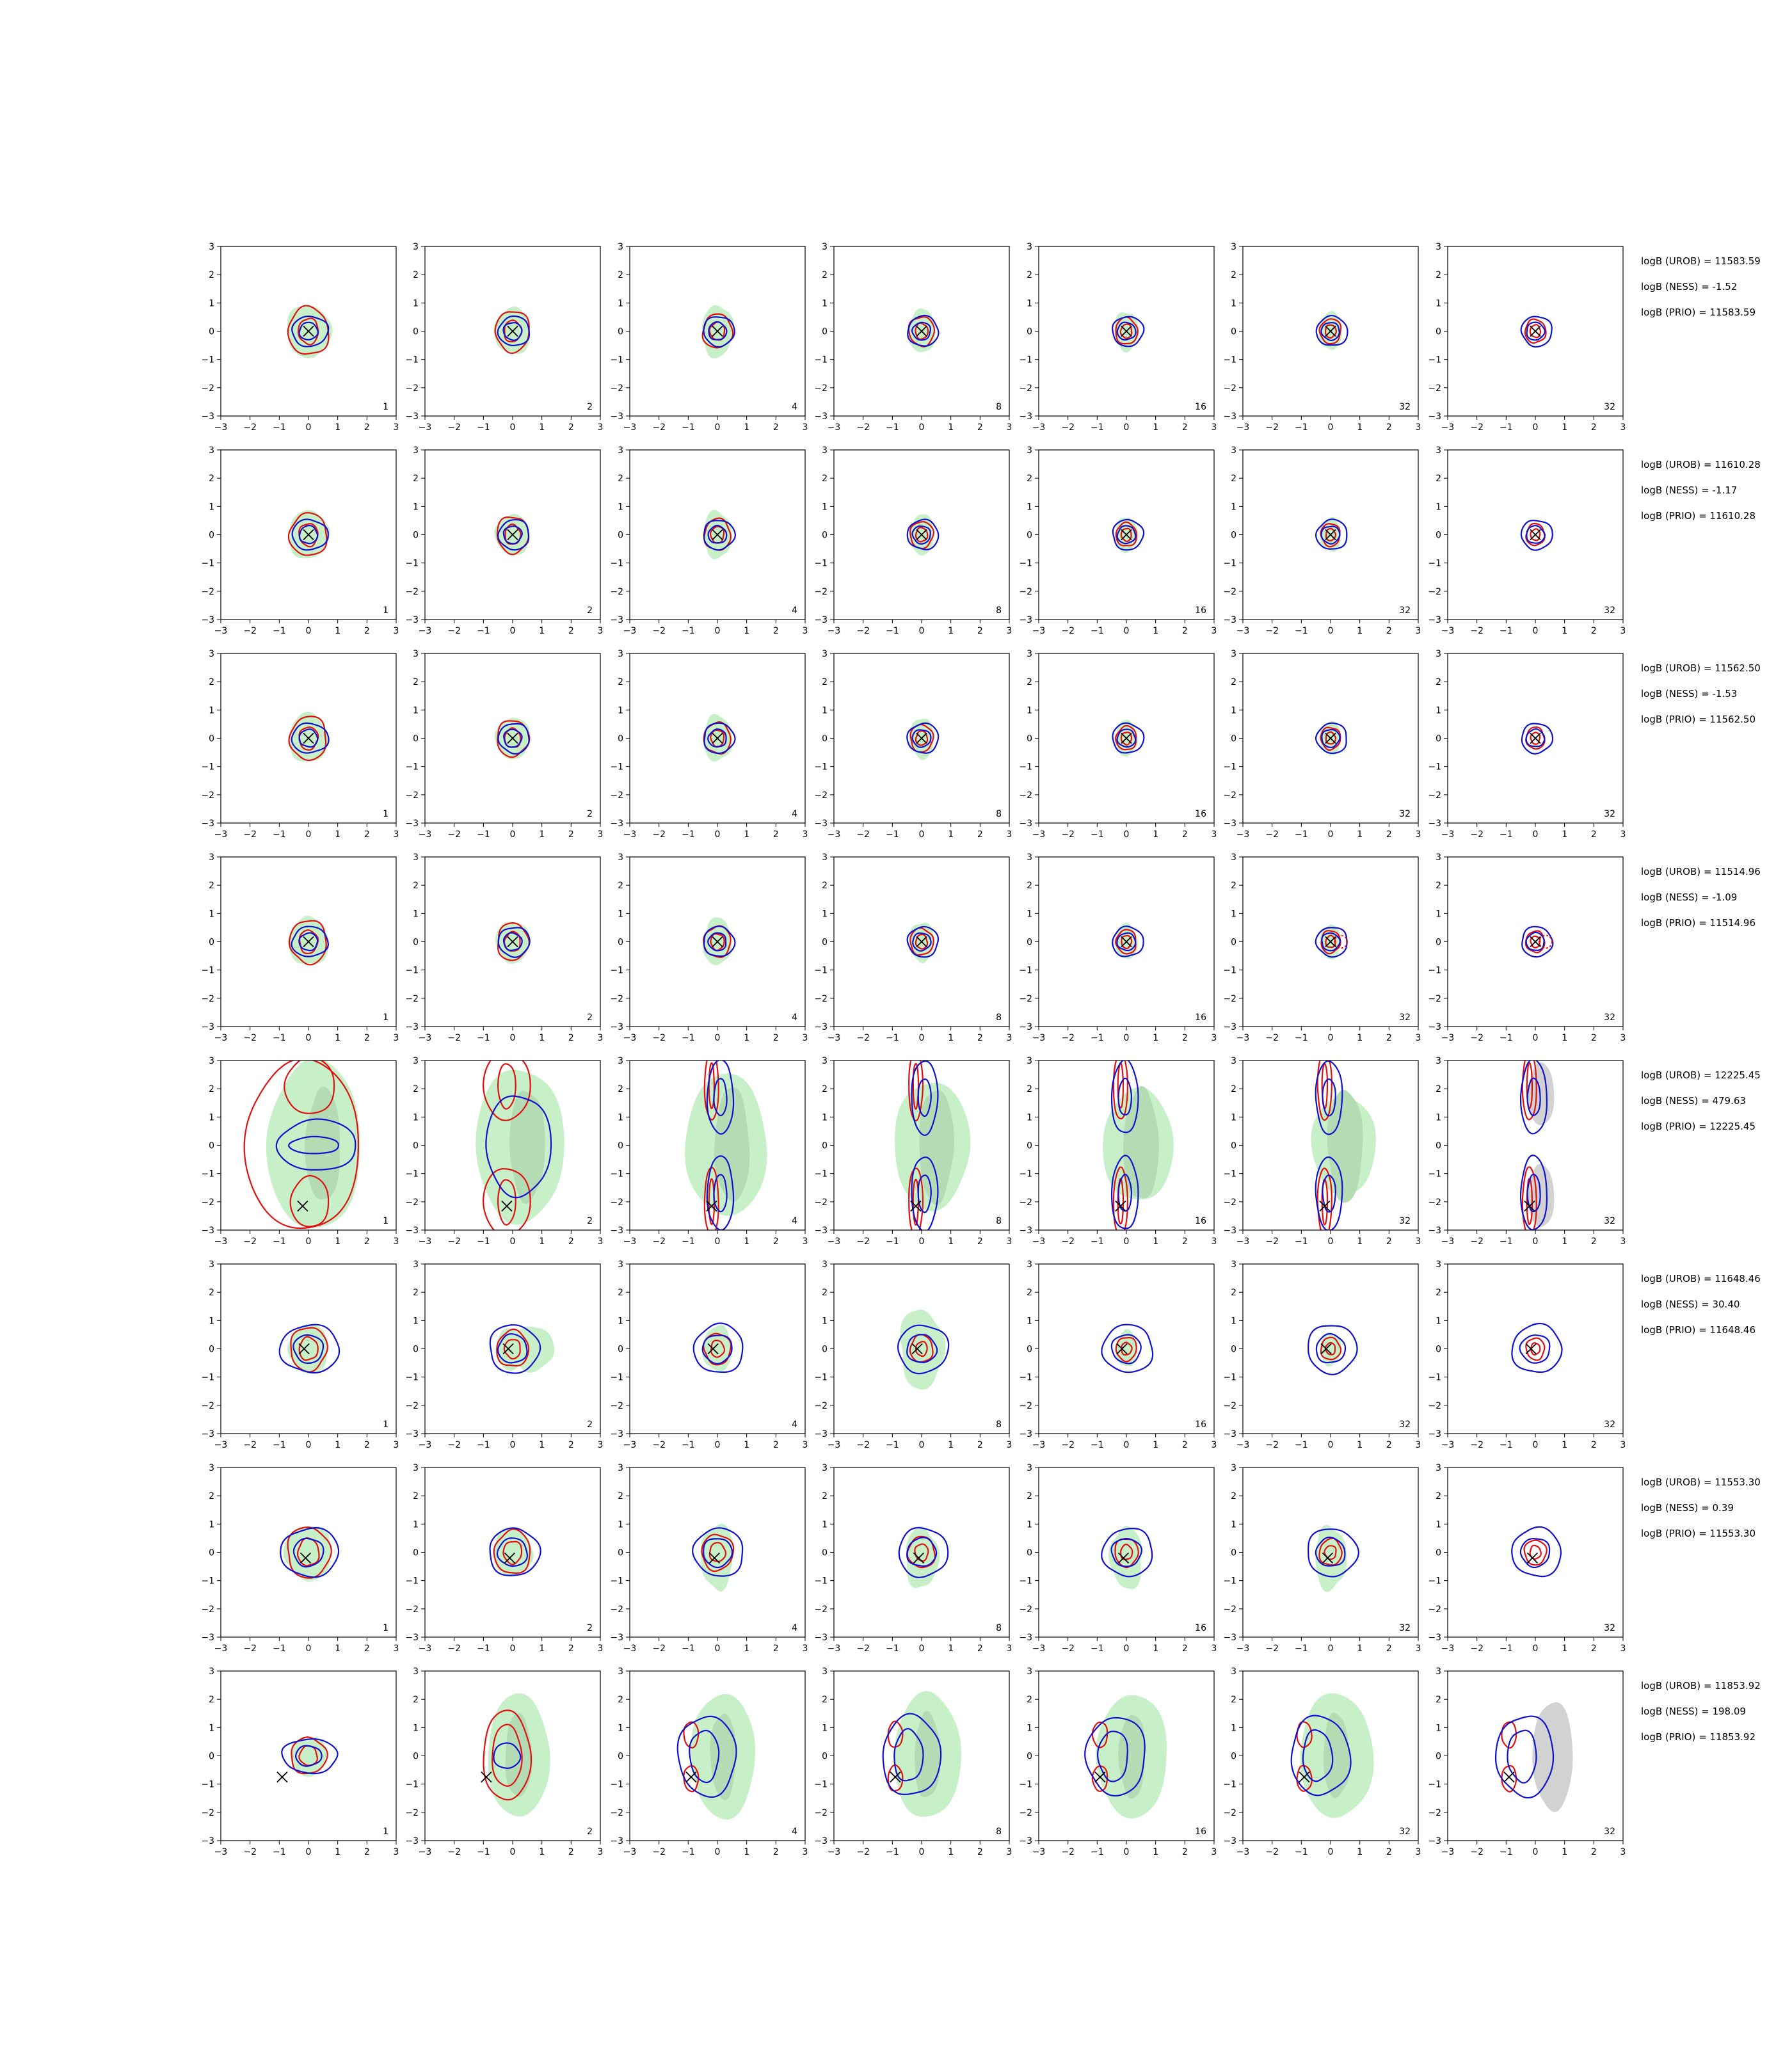  I want to click on panel-label: 1, so click(385, 407).